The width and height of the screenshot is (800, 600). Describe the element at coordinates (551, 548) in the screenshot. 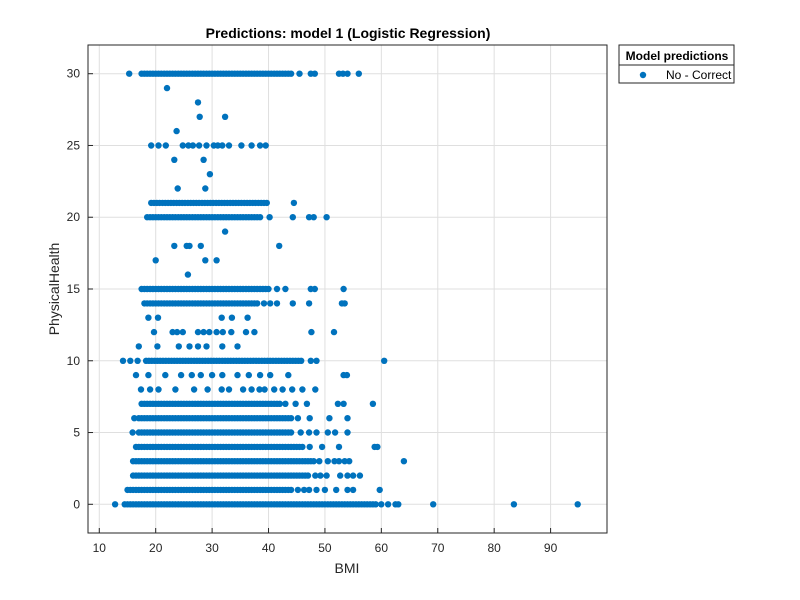

I see `x-tick-label: 90` at that location.